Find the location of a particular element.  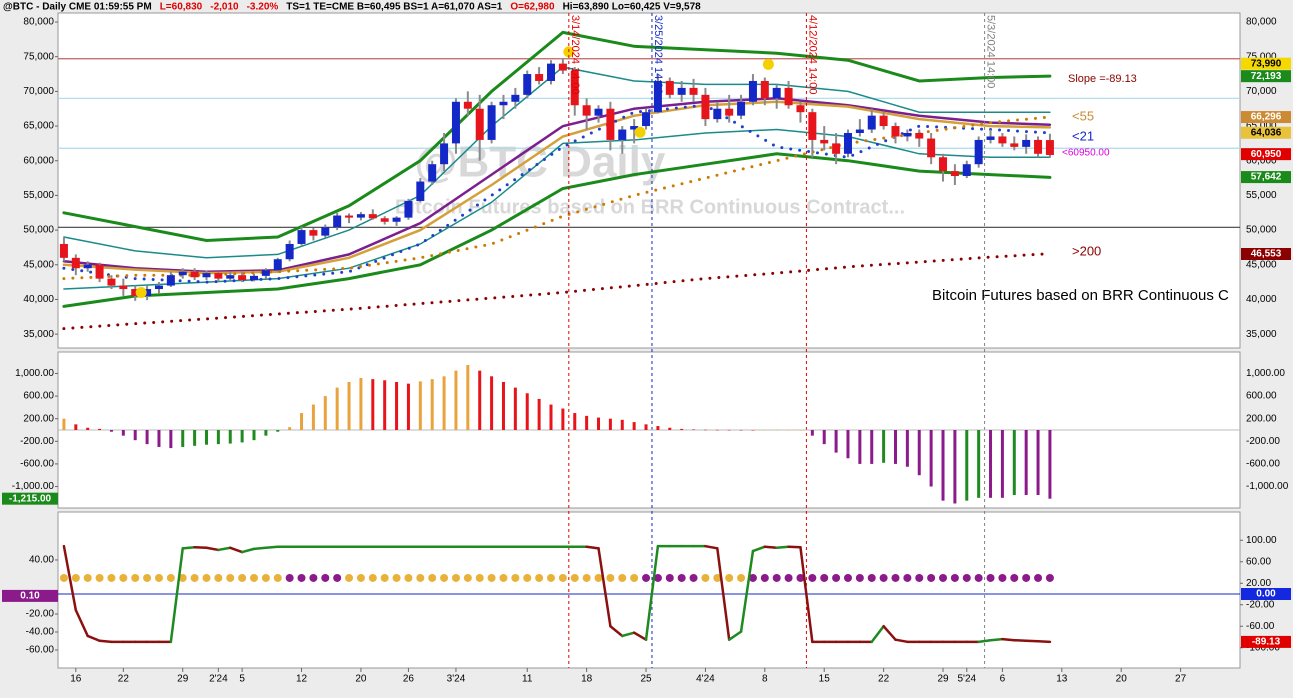

y-tick-label: 45,000 is located at coordinates (38, 264).